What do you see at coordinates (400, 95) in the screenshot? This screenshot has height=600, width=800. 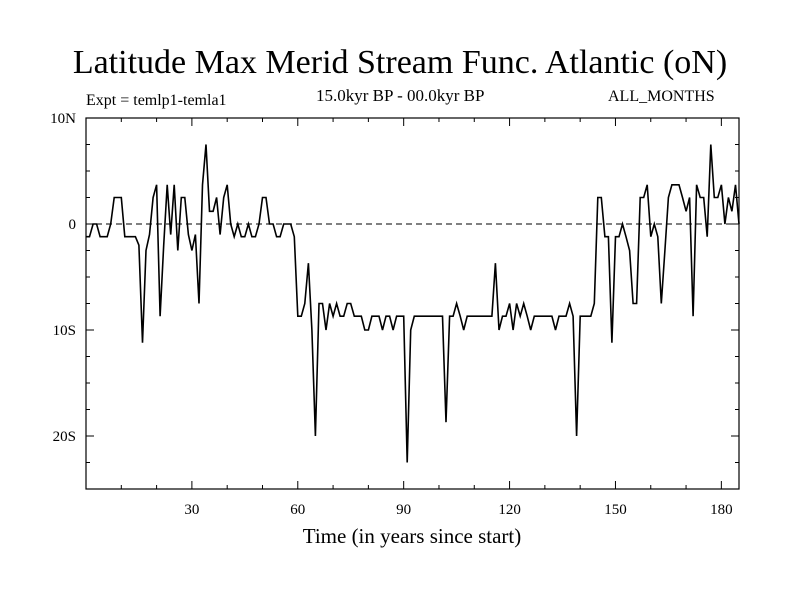 I see `time-range-label: 15.0kyr BP - 00.0kyr BP` at bounding box center [400, 95].